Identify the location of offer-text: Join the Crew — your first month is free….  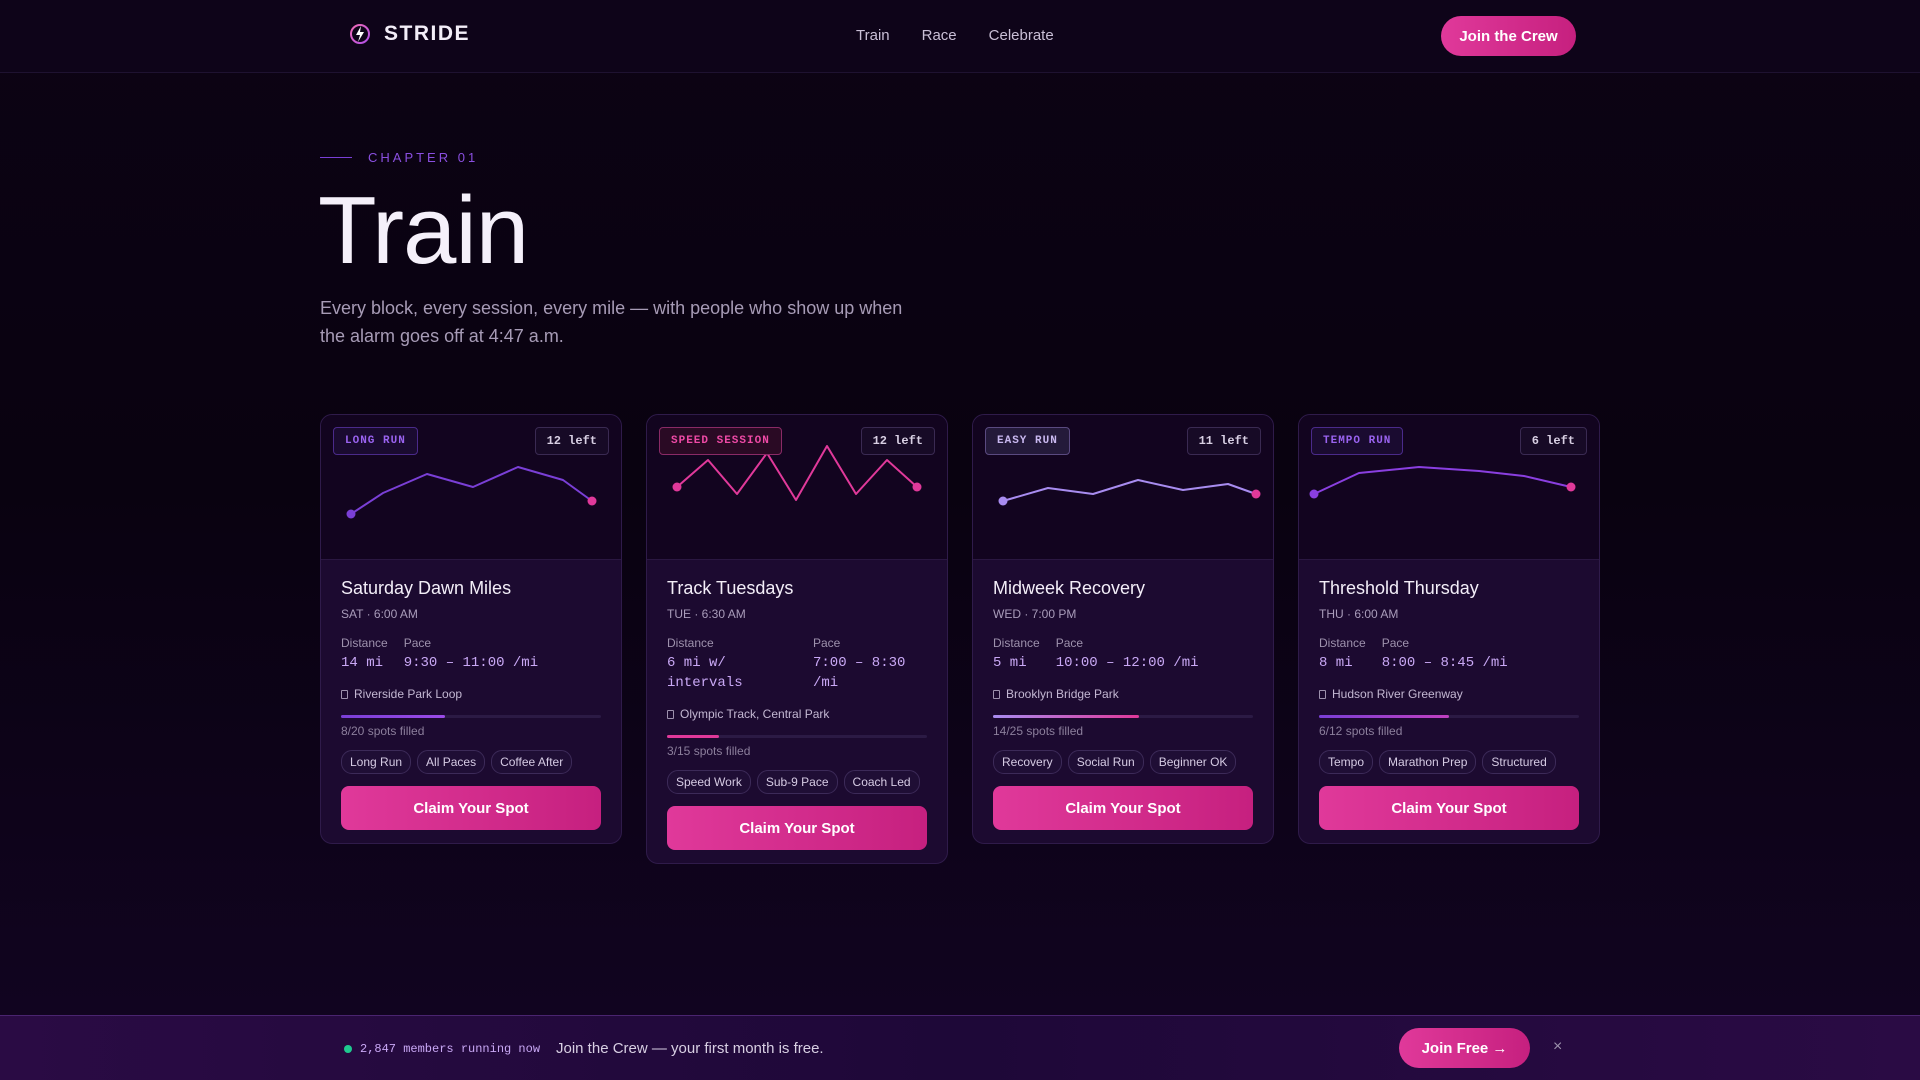
(690, 1048).